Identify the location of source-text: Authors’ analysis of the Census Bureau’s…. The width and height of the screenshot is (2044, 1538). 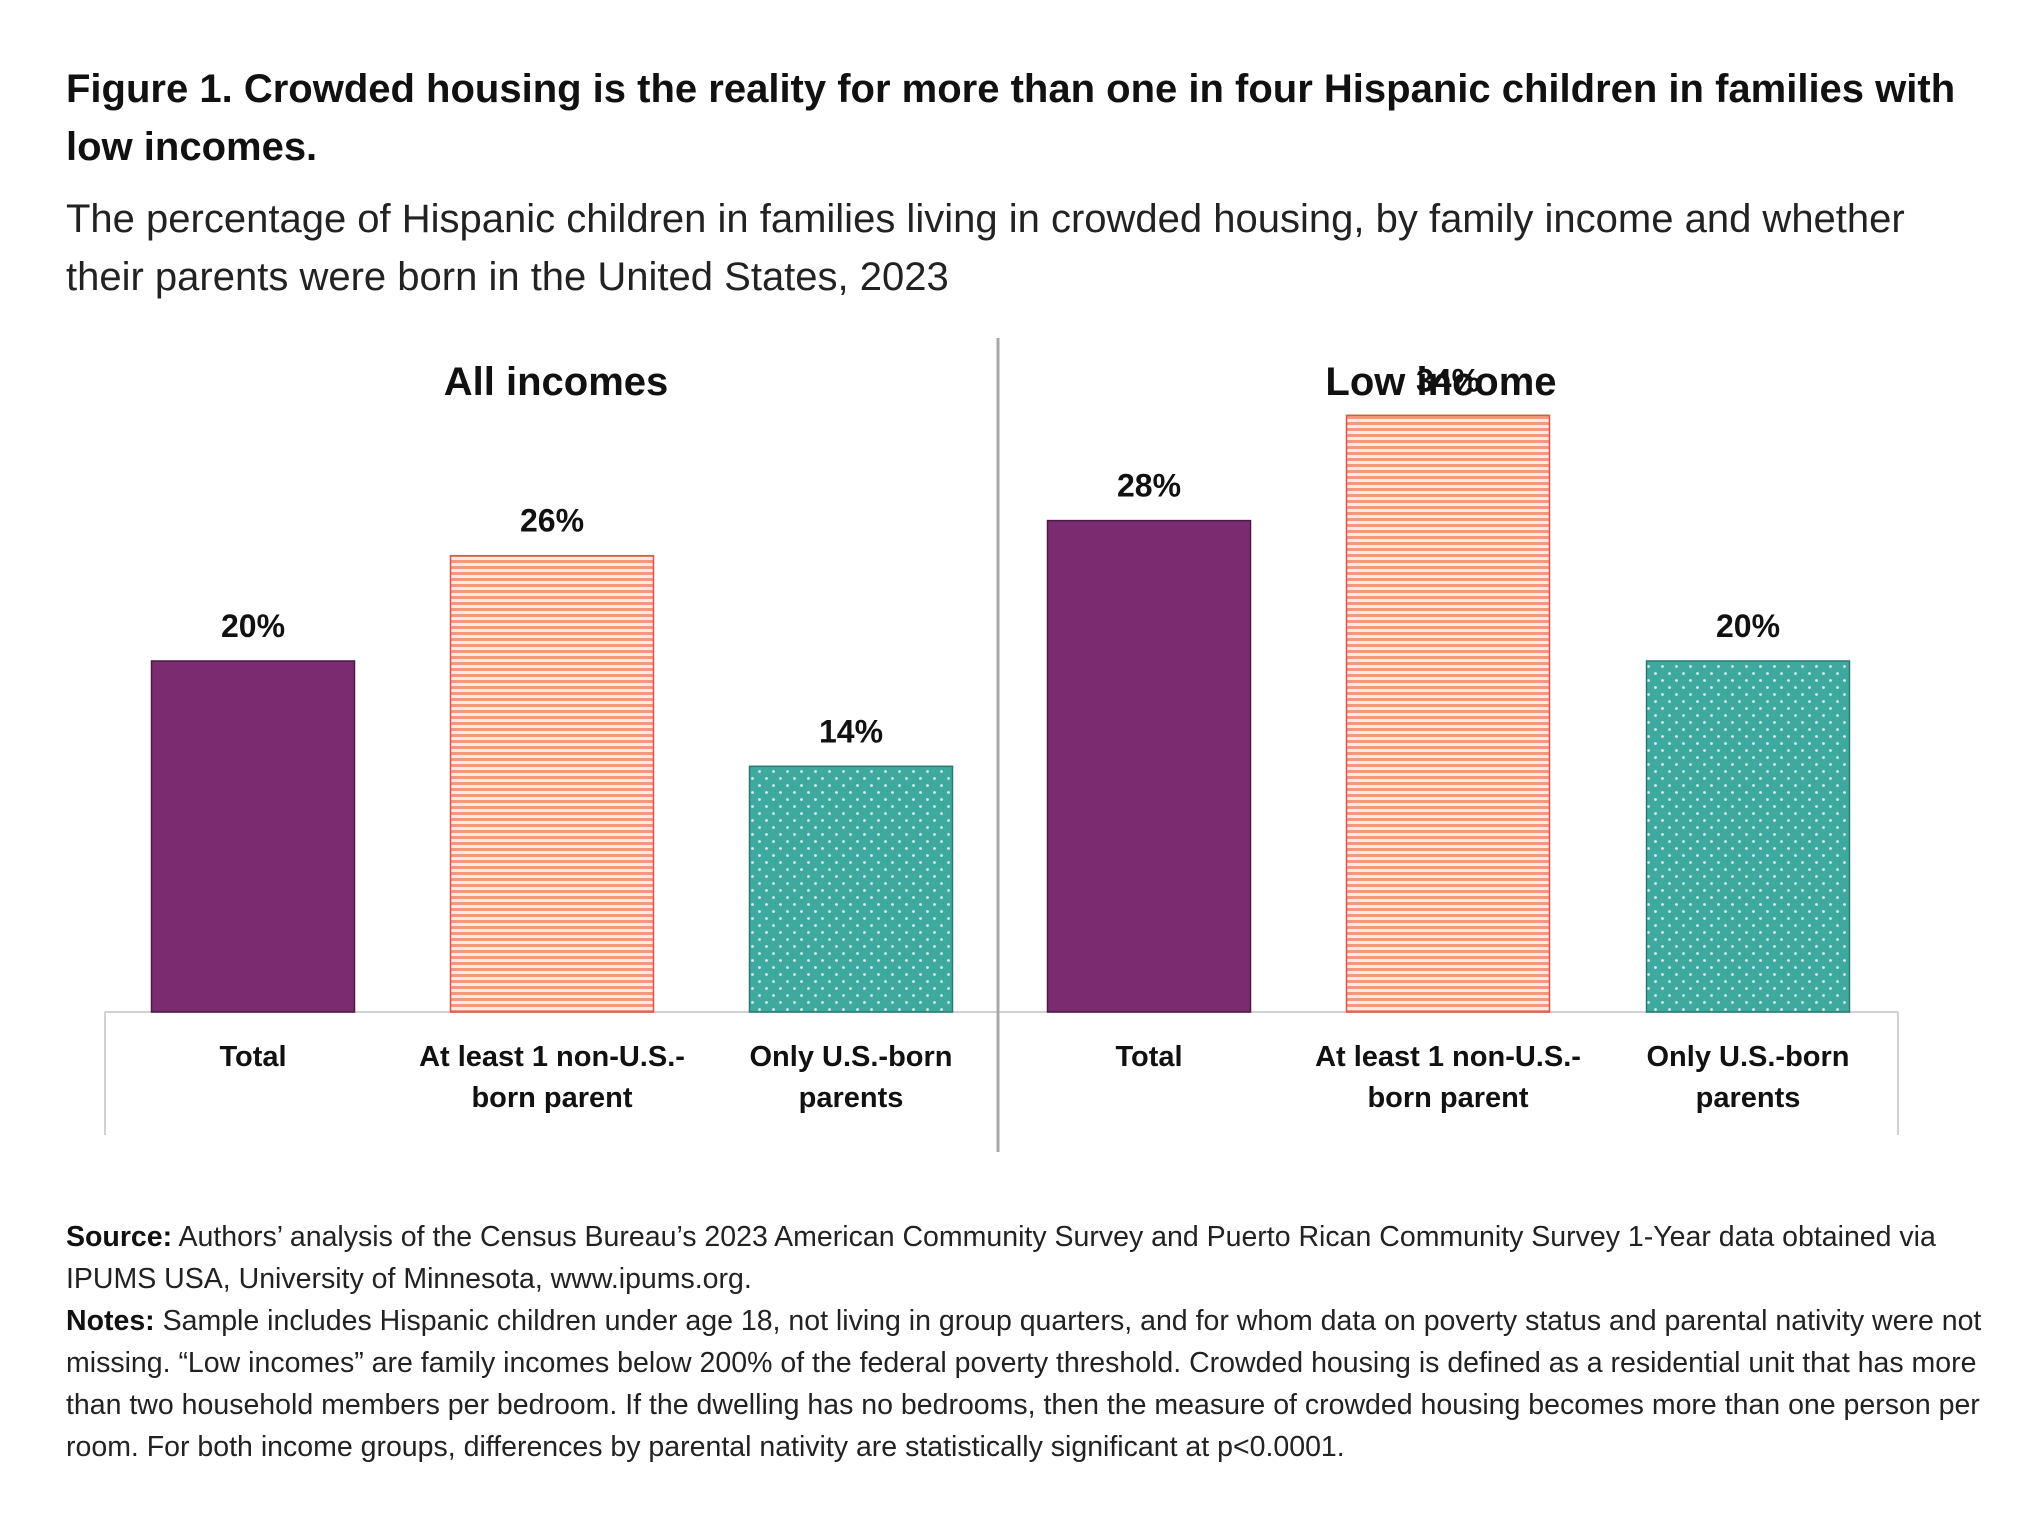
(1001, 1258).